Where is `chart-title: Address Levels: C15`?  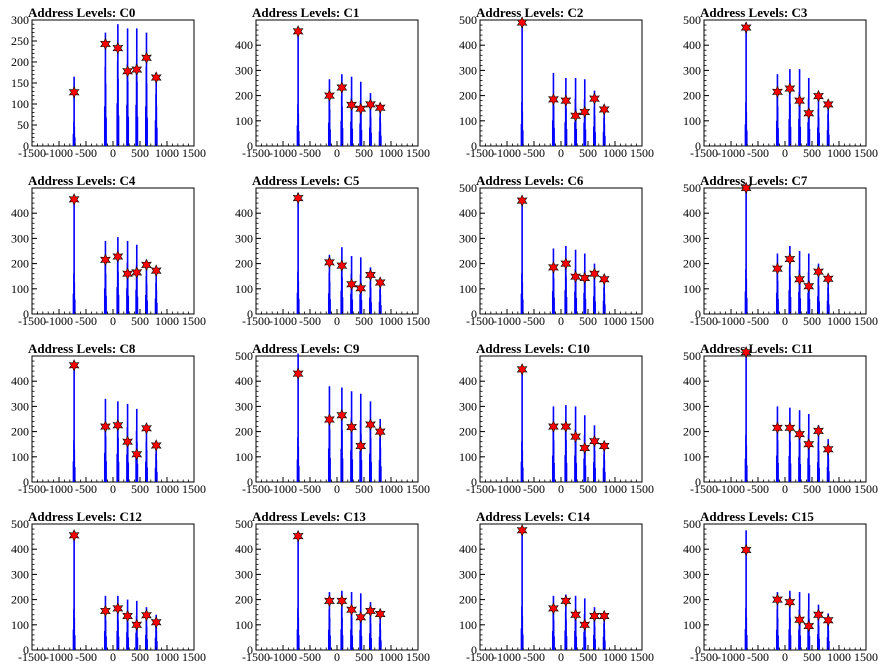 chart-title: Address Levels: C15 is located at coordinates (757, 516).